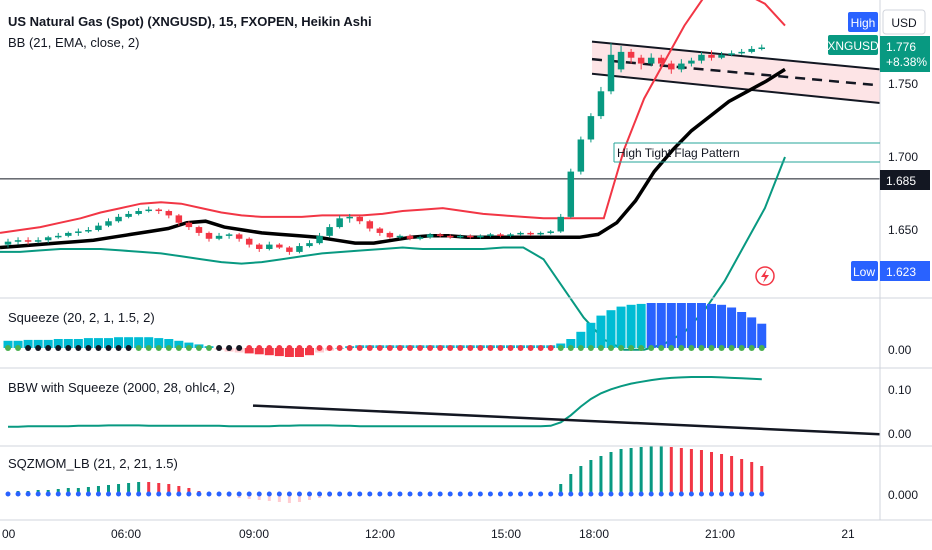 The height and width of the screenshot is (550, 932). I want to click on time-tick: 00, so click(9, 534).